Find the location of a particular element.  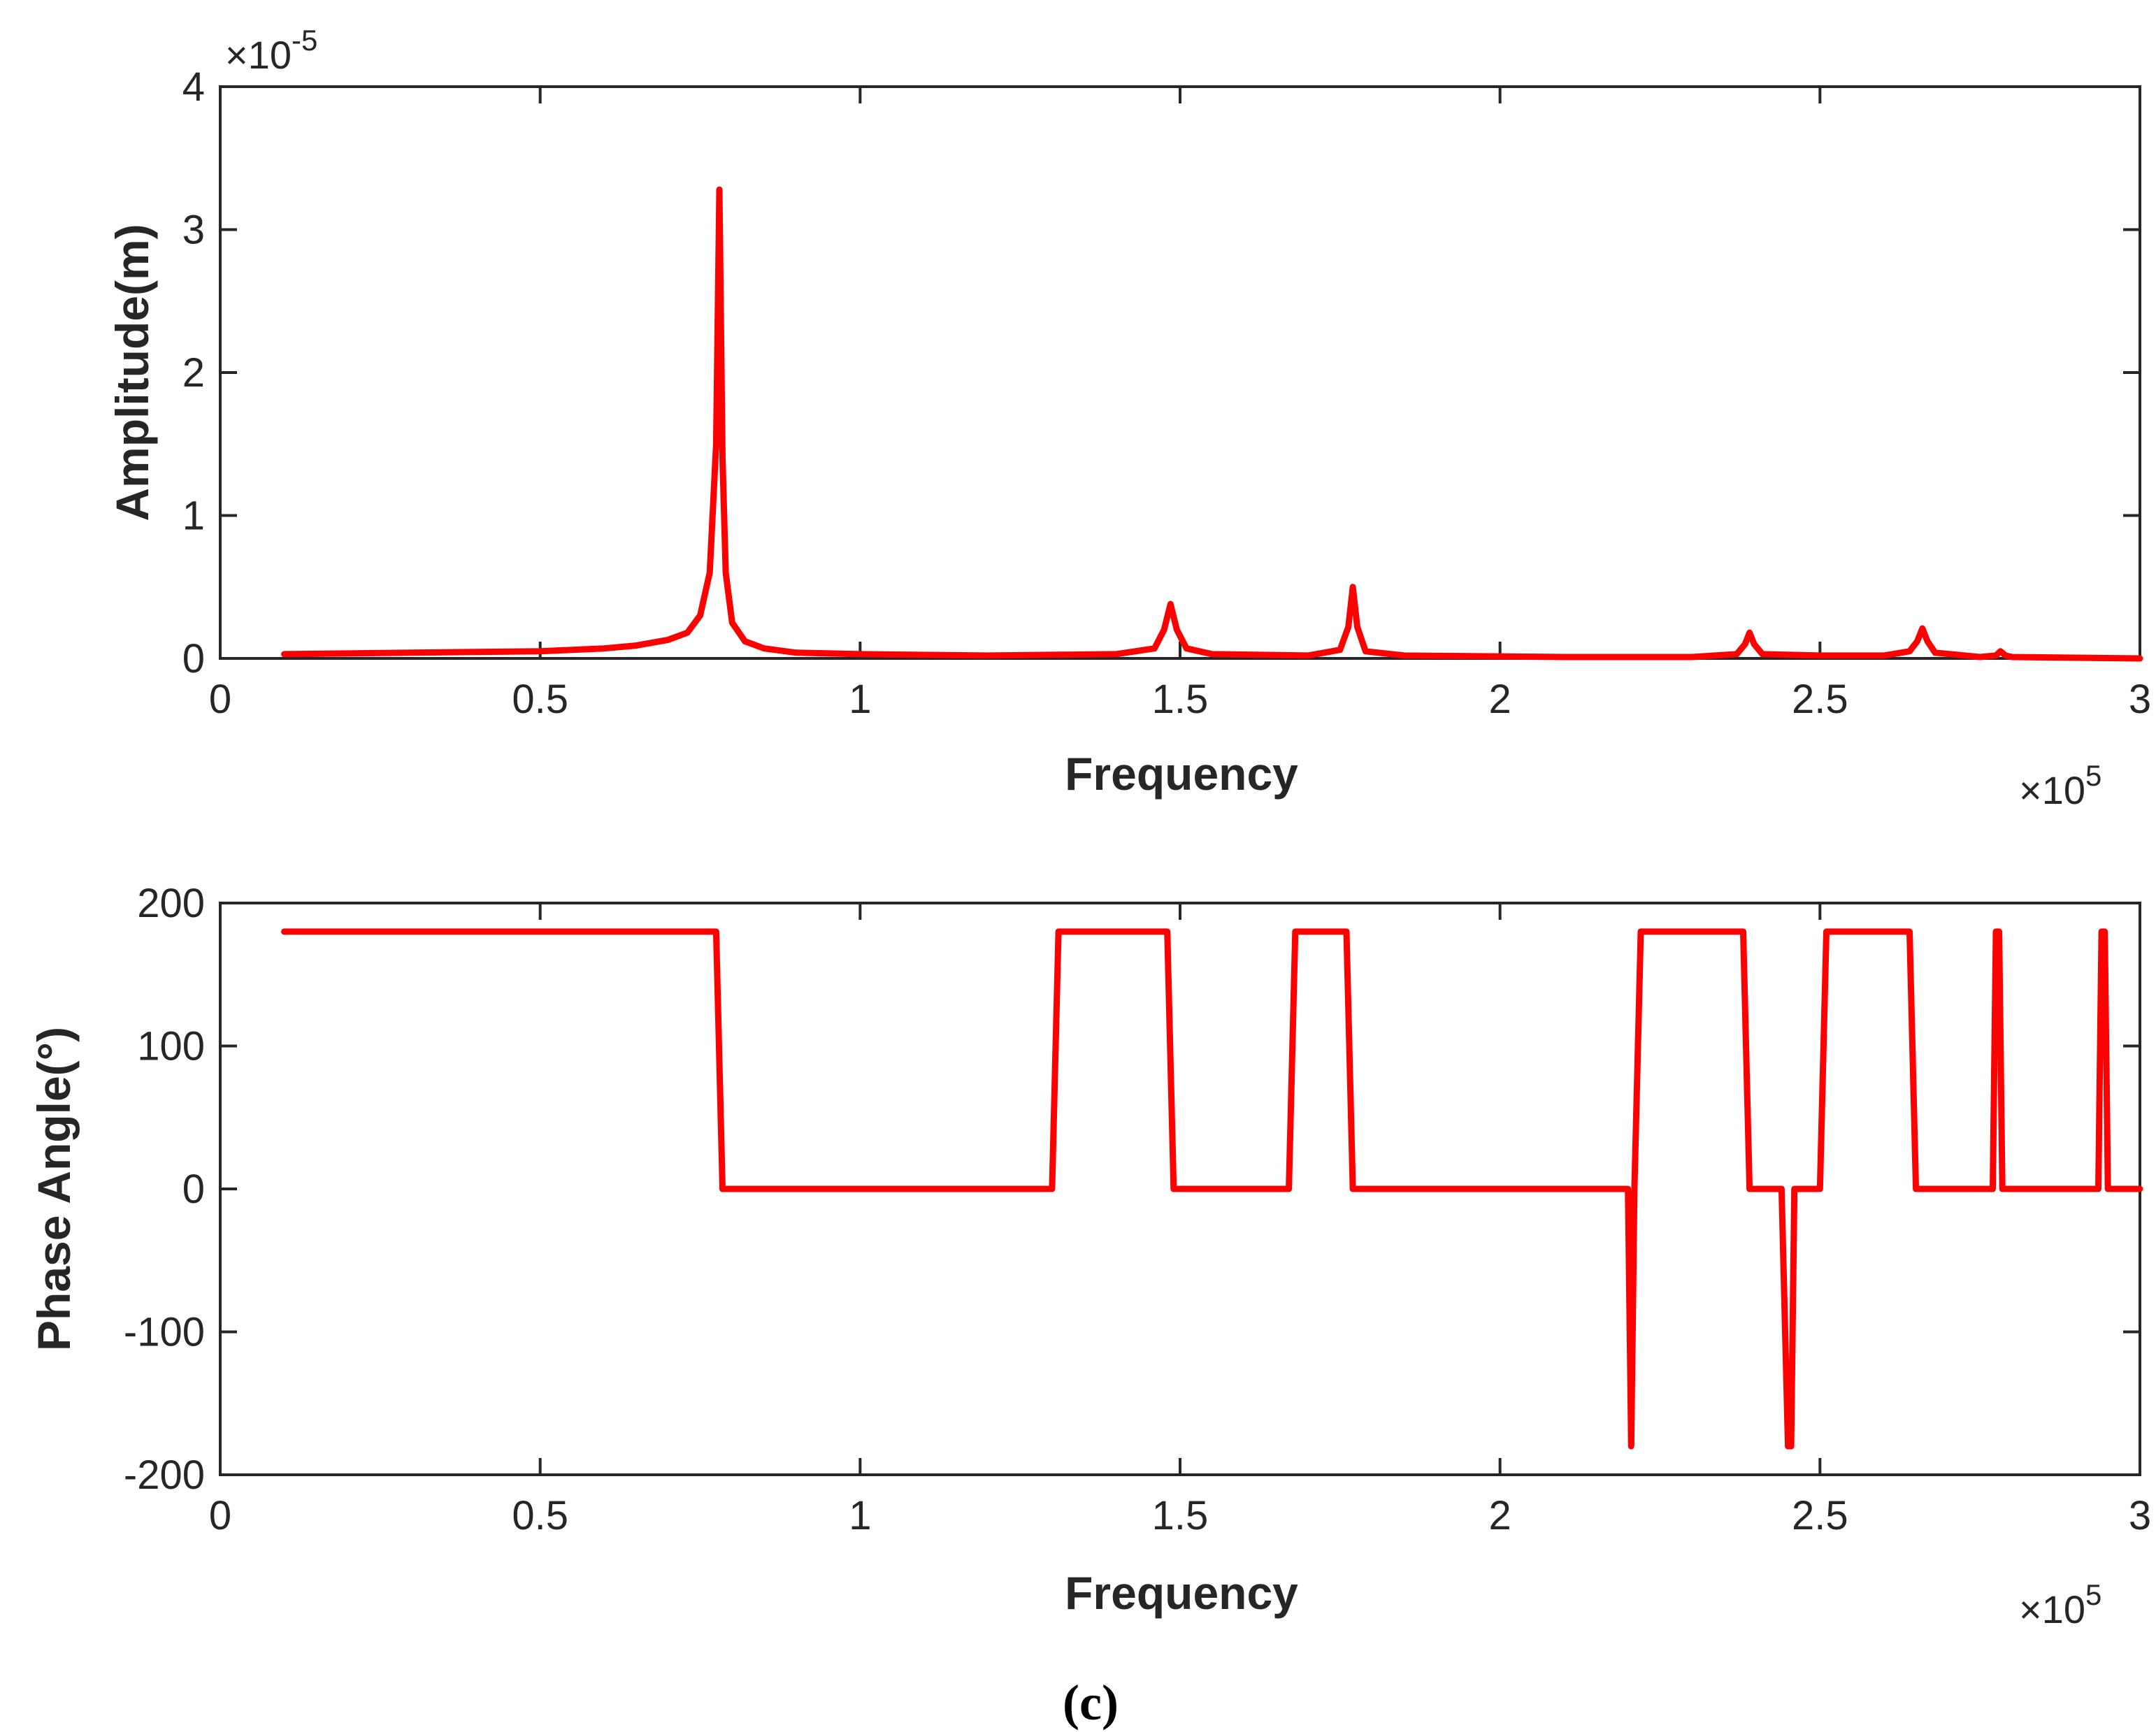

phase-xtick-label: 2 is located at coordinates (1500, 1515).